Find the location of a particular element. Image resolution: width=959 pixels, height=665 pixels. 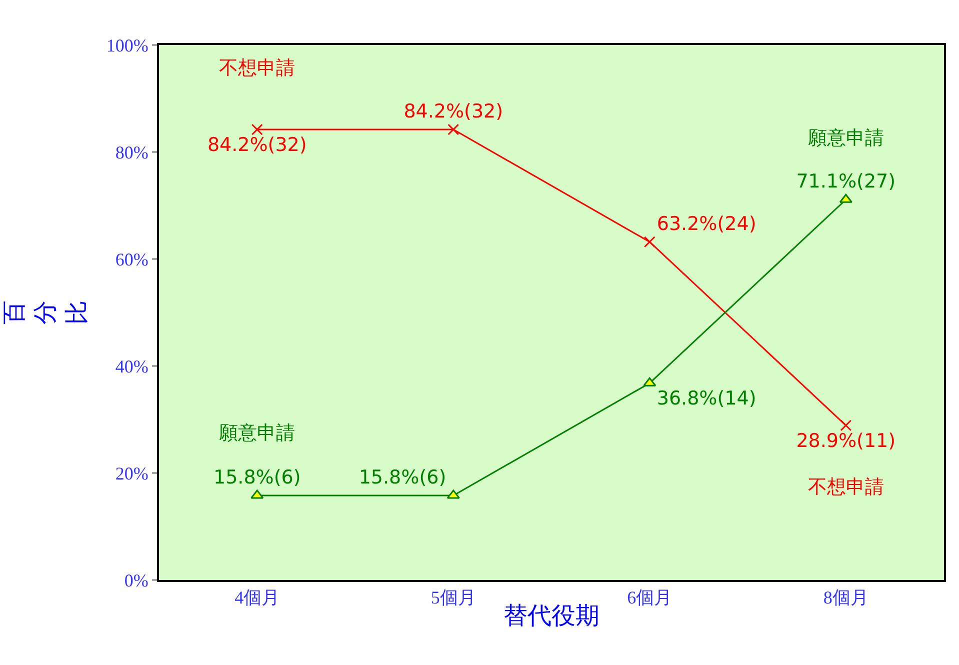

y-tick-label: 40% is located at coordinates (131, 366).